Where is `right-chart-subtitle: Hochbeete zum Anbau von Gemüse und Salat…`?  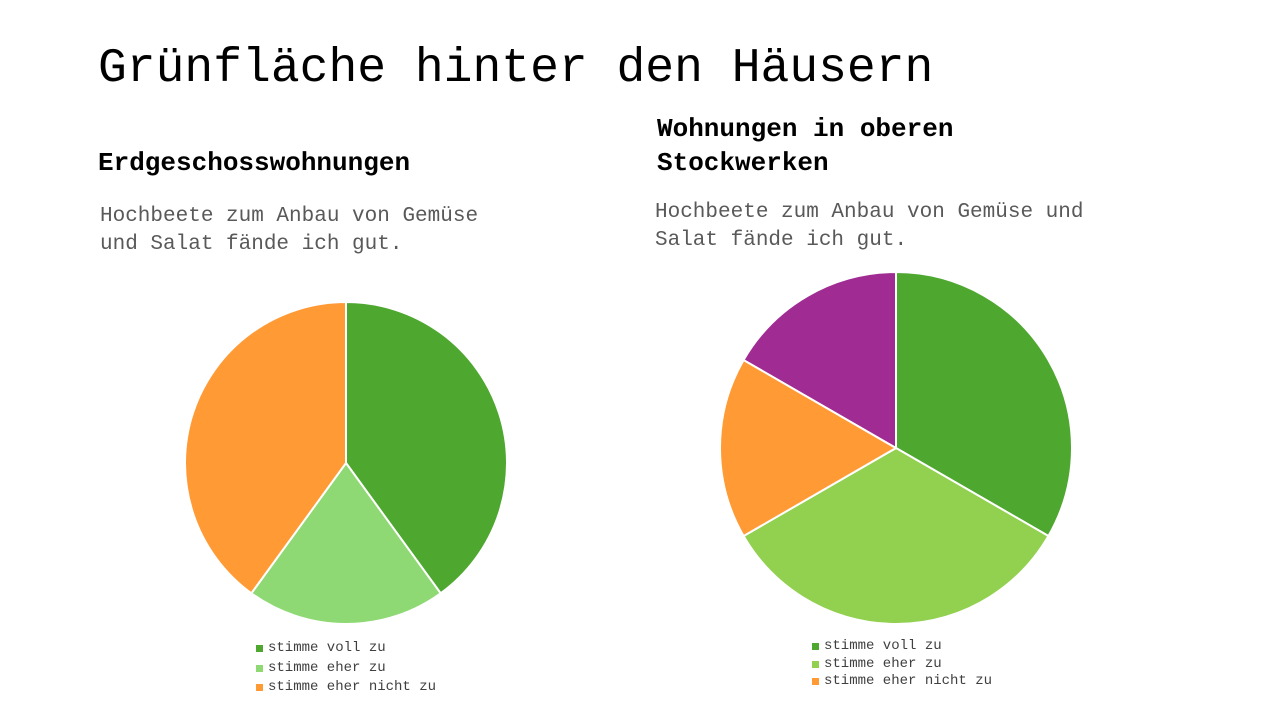 right-chart-subtitle: Hochbeete zum Anbau von Gemüse und Salat… is located at coordinates (869, 226).